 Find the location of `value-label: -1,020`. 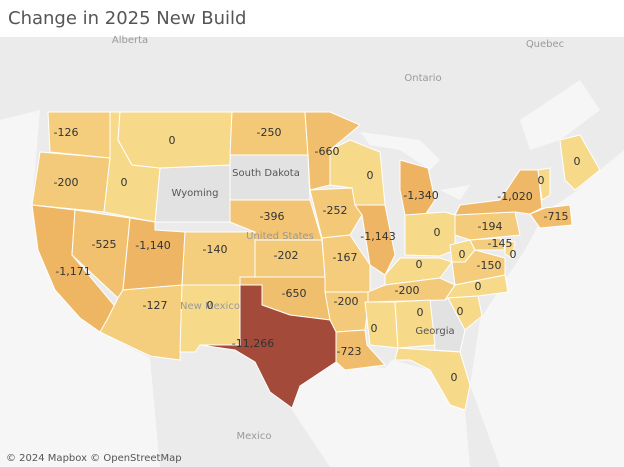

value-label: -1,020 is located at coordinates (514, 196).